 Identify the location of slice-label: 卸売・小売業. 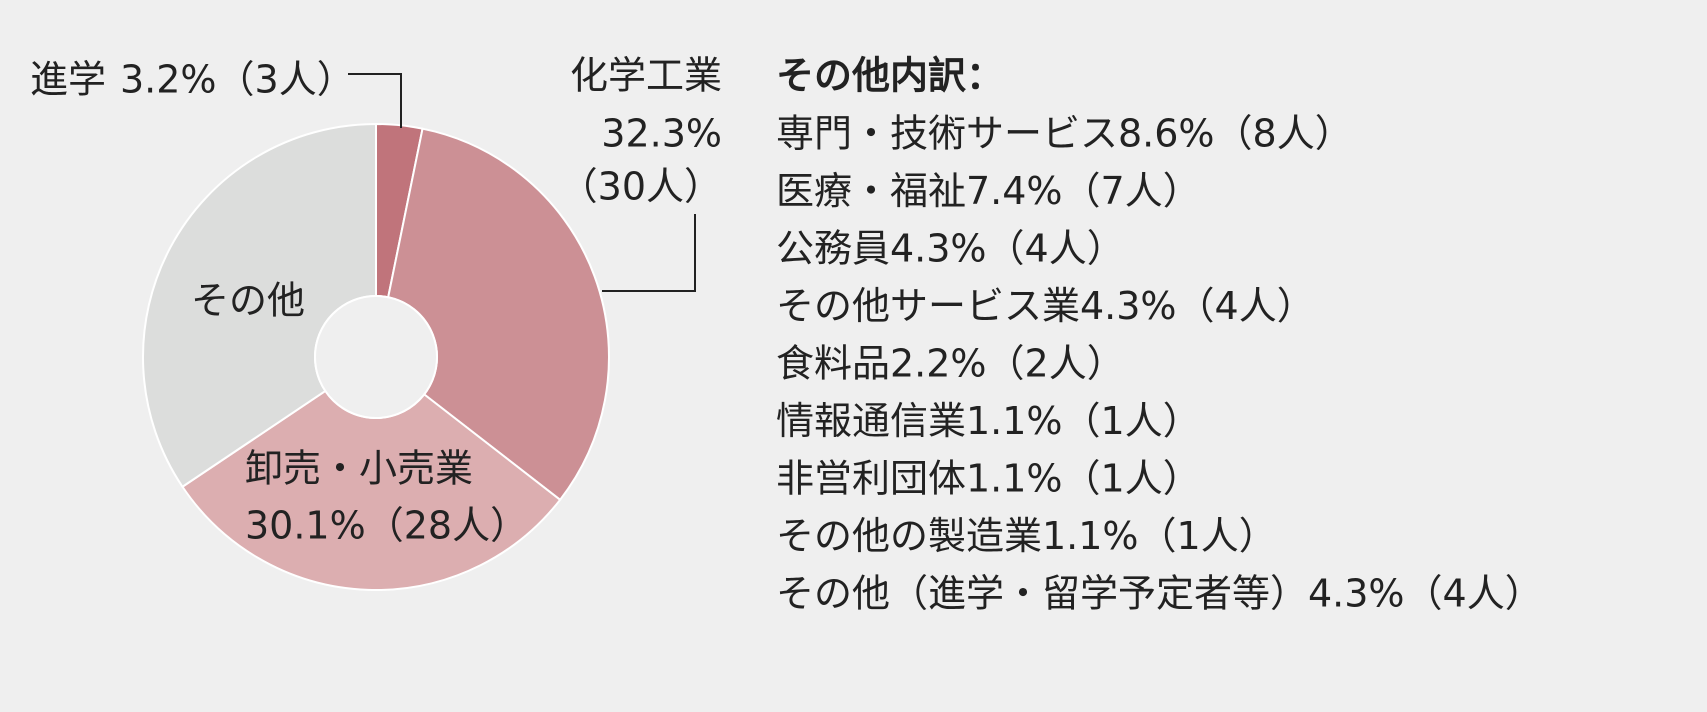
(359, 469).